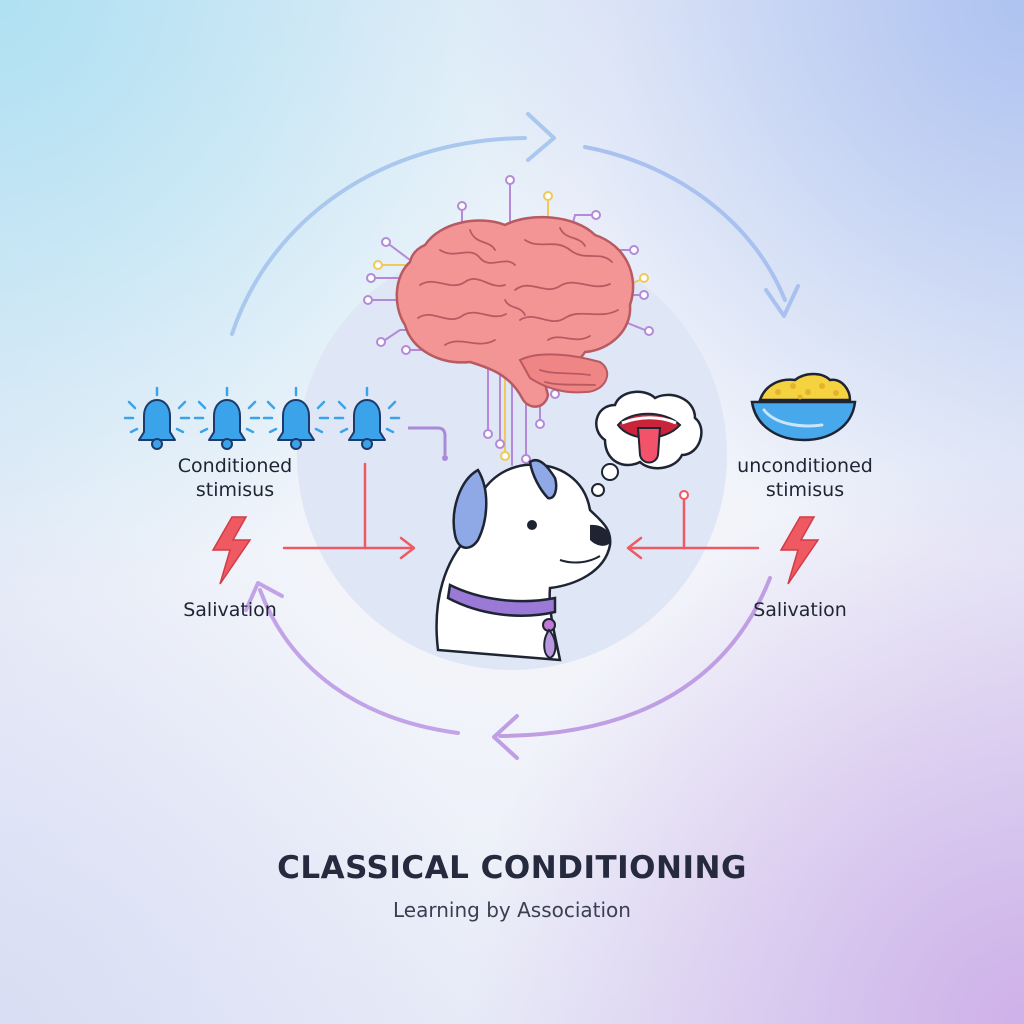 Image resolution: width=1024 pixels, height=1024 pixels. Describe the element at coordinates (352, 658) in the screenshot. I see `cycle-arrow-bottom-left` at that location.